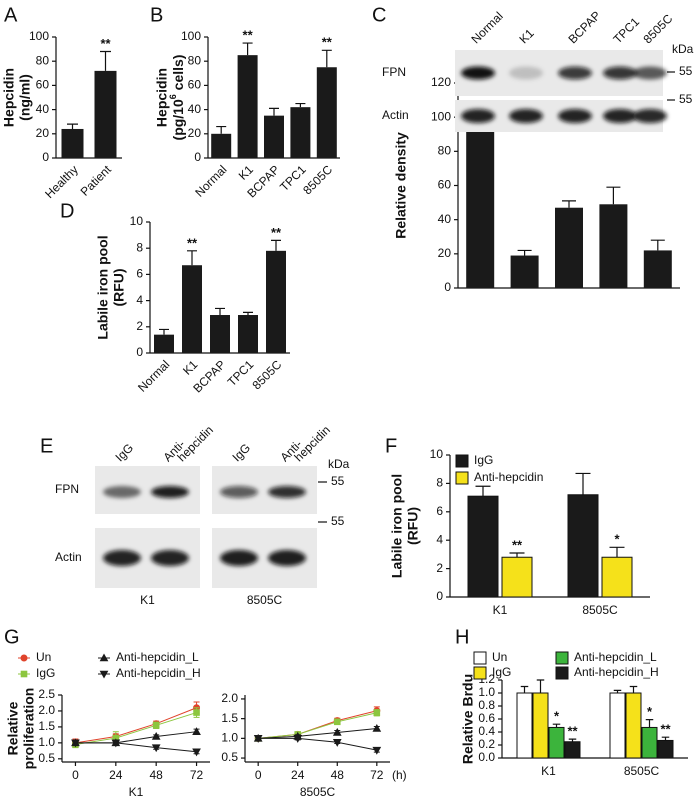  Describe the element at coordinates (229, 757) in the screenshot. I see `y-tick-label: 0.5` at that location.